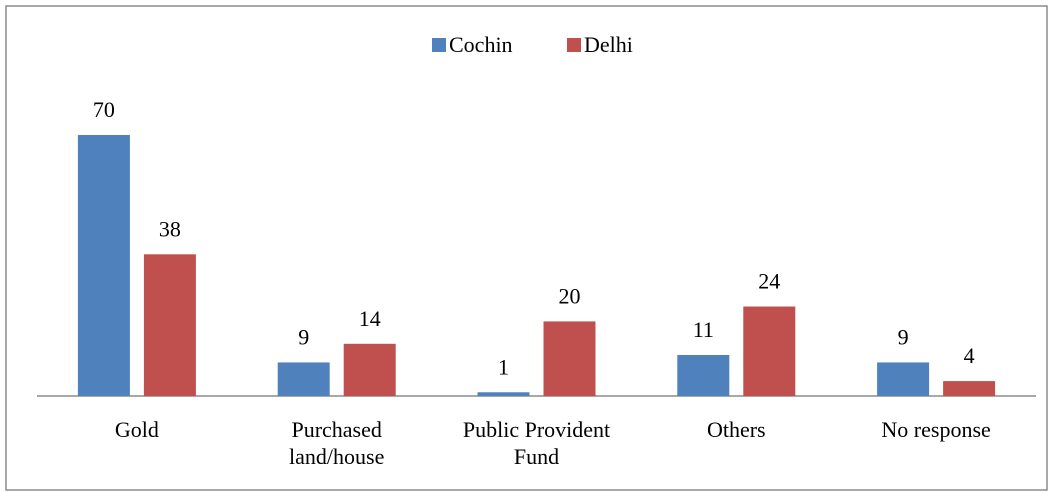 Image resolution: width=1053 pixels, height=492 pixels. I want to click on x-tick-label: Others, so click(736, 429).